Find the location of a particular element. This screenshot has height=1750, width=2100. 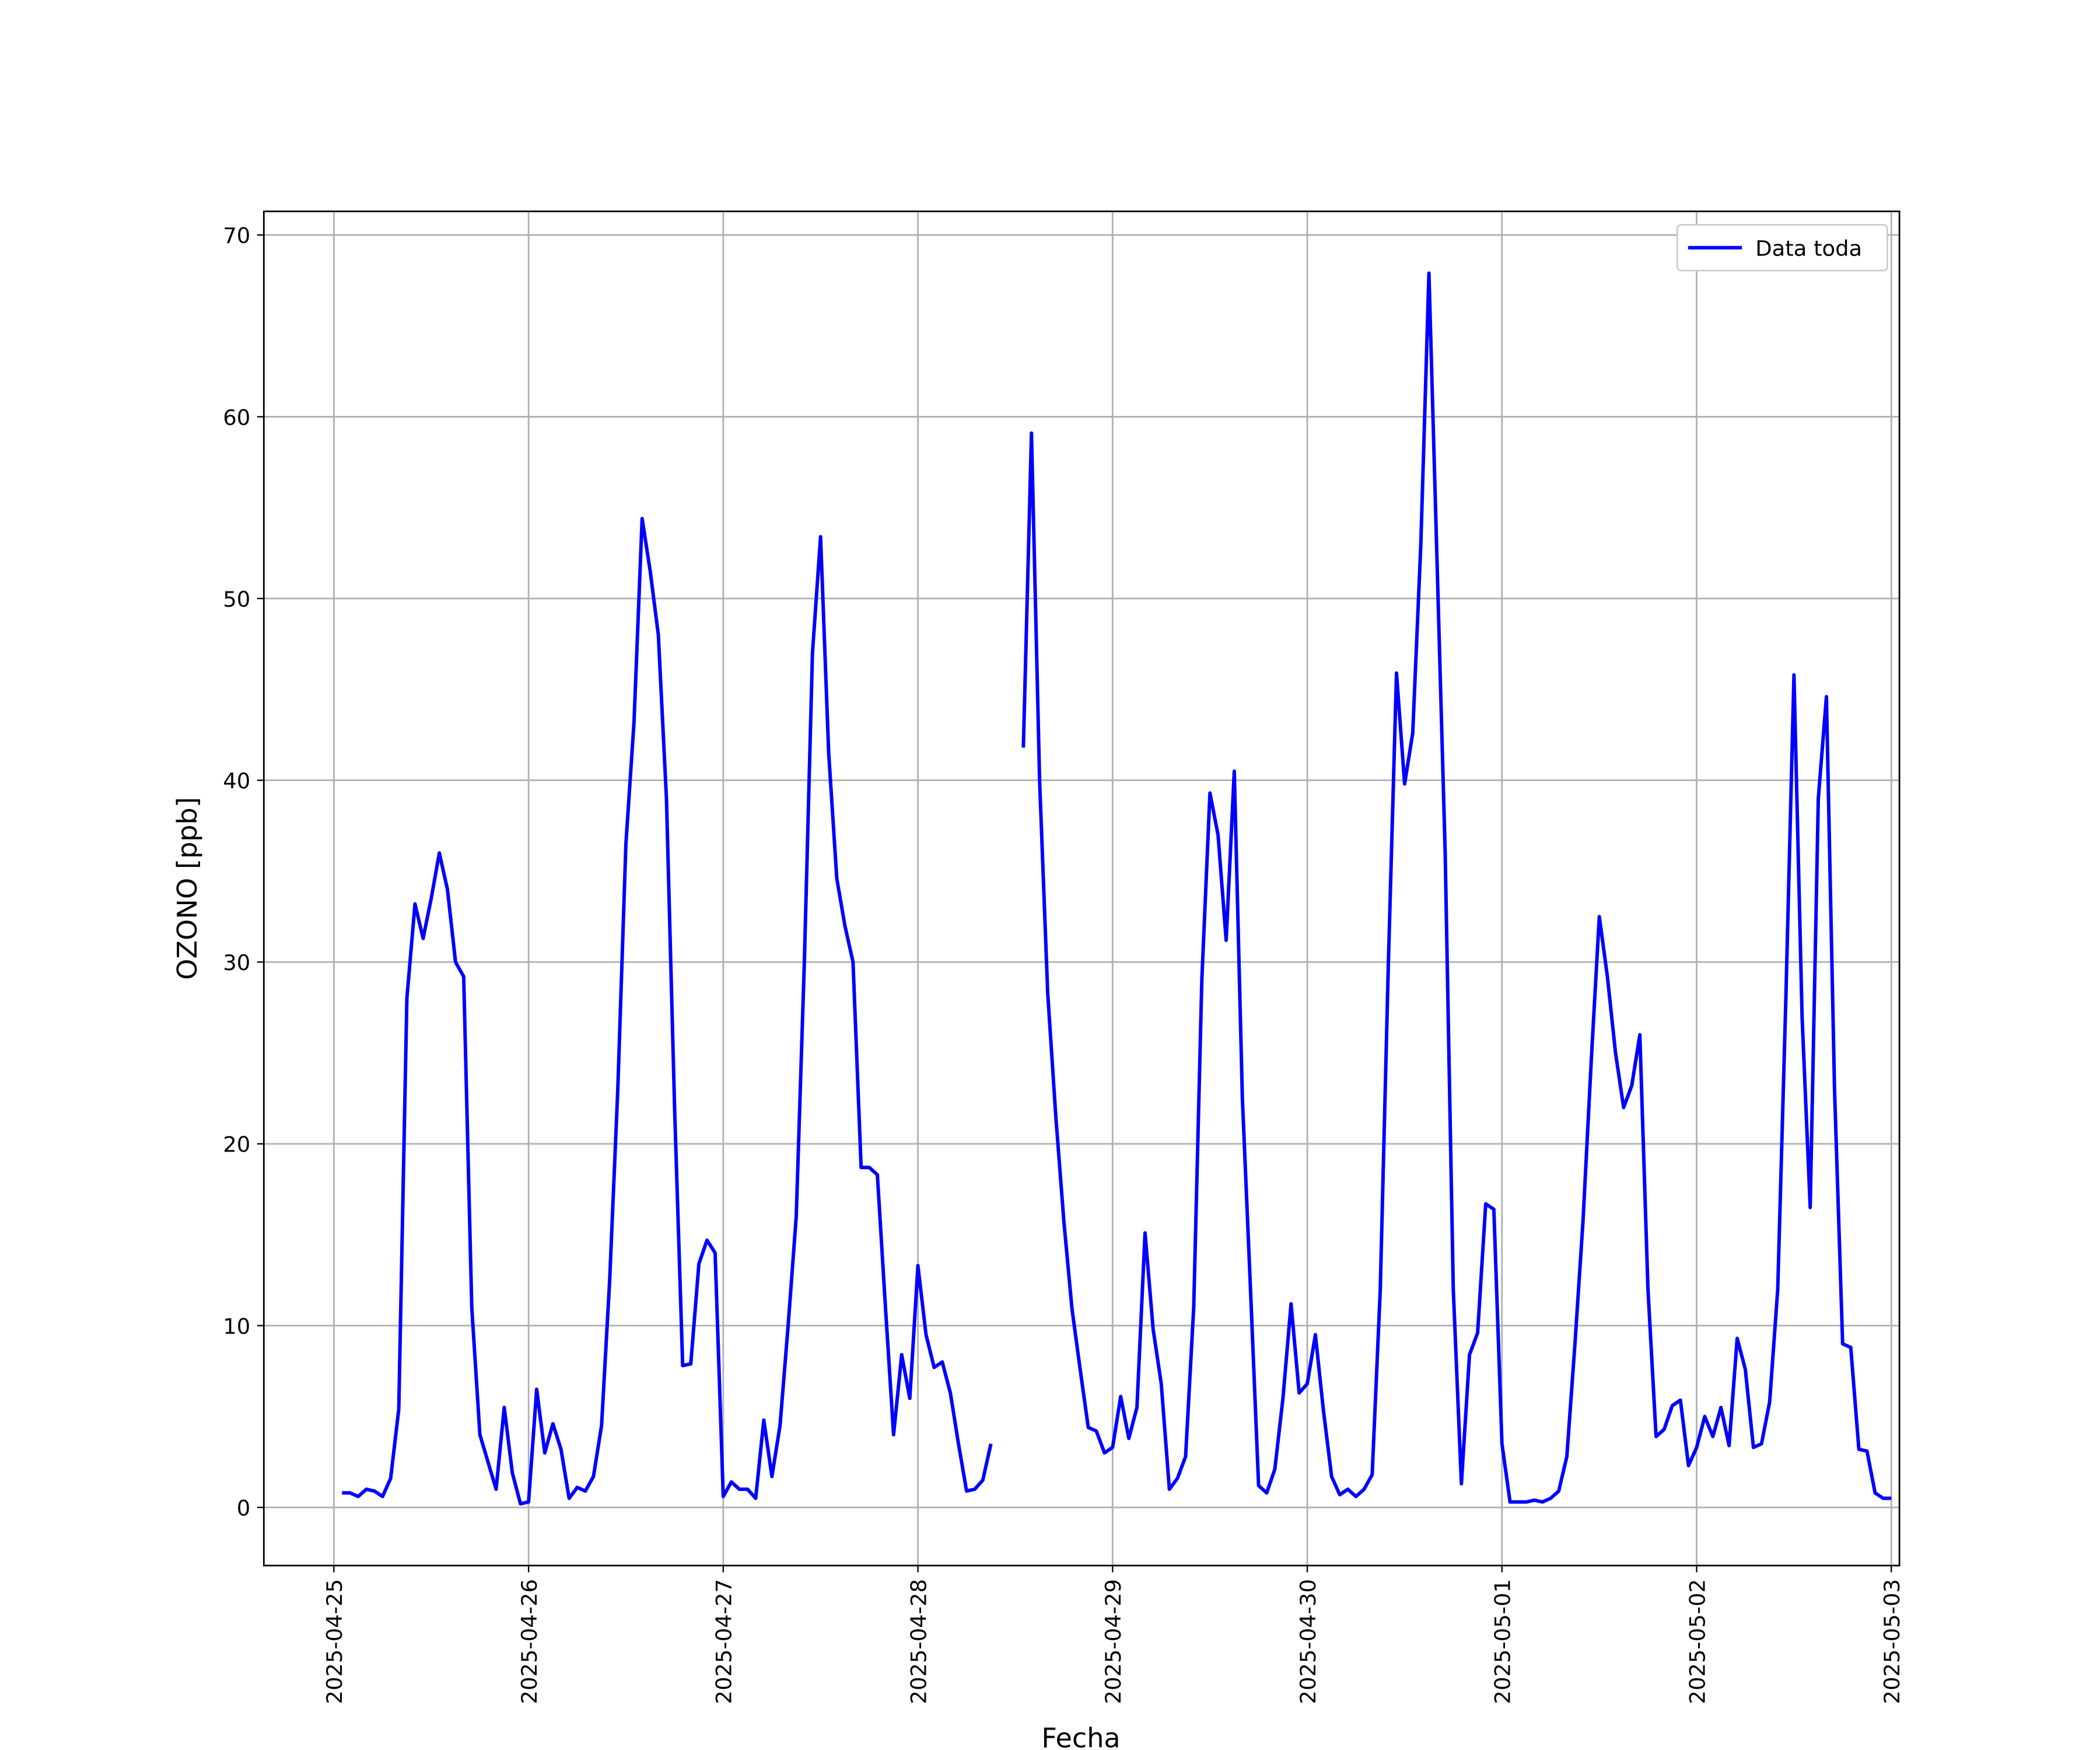

y-tick-label: 70 is located at coordinates (236, 236).